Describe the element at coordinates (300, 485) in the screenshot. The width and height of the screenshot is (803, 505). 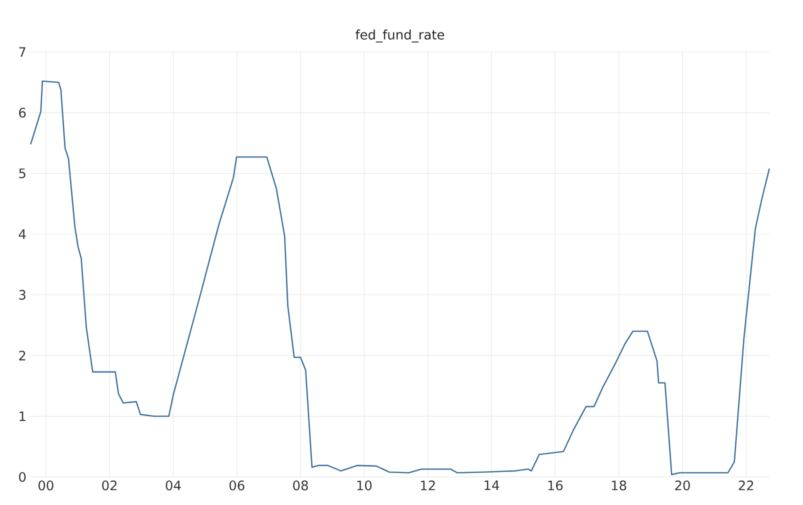
I see `x-tick-label: 08` at that location.